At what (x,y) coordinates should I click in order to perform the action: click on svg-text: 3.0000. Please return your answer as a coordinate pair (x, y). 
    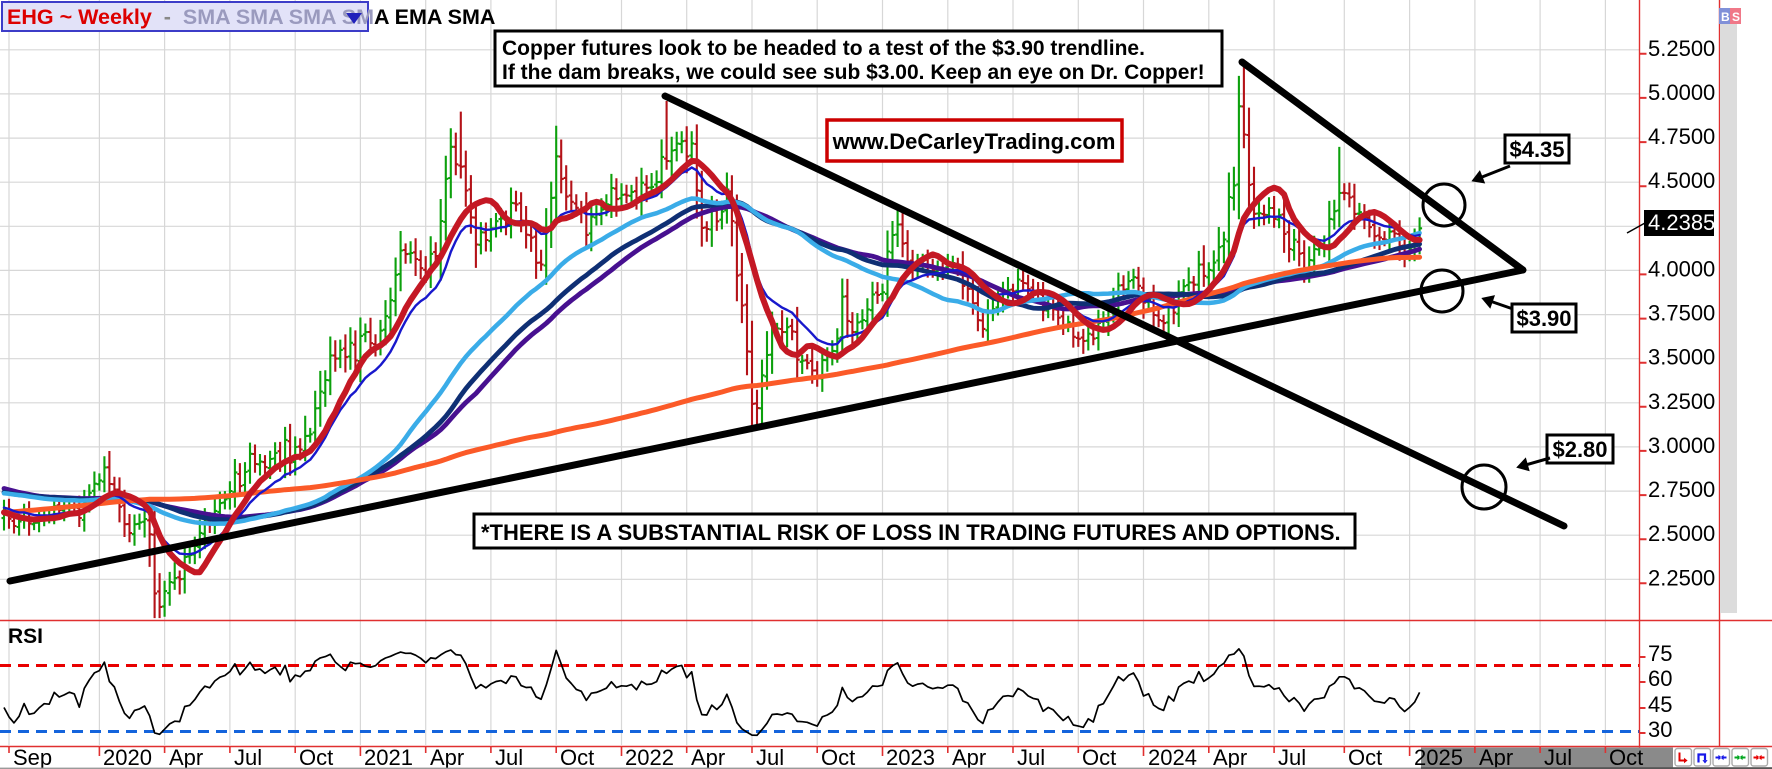
    Looking at the image, I should click on (1681, 445).